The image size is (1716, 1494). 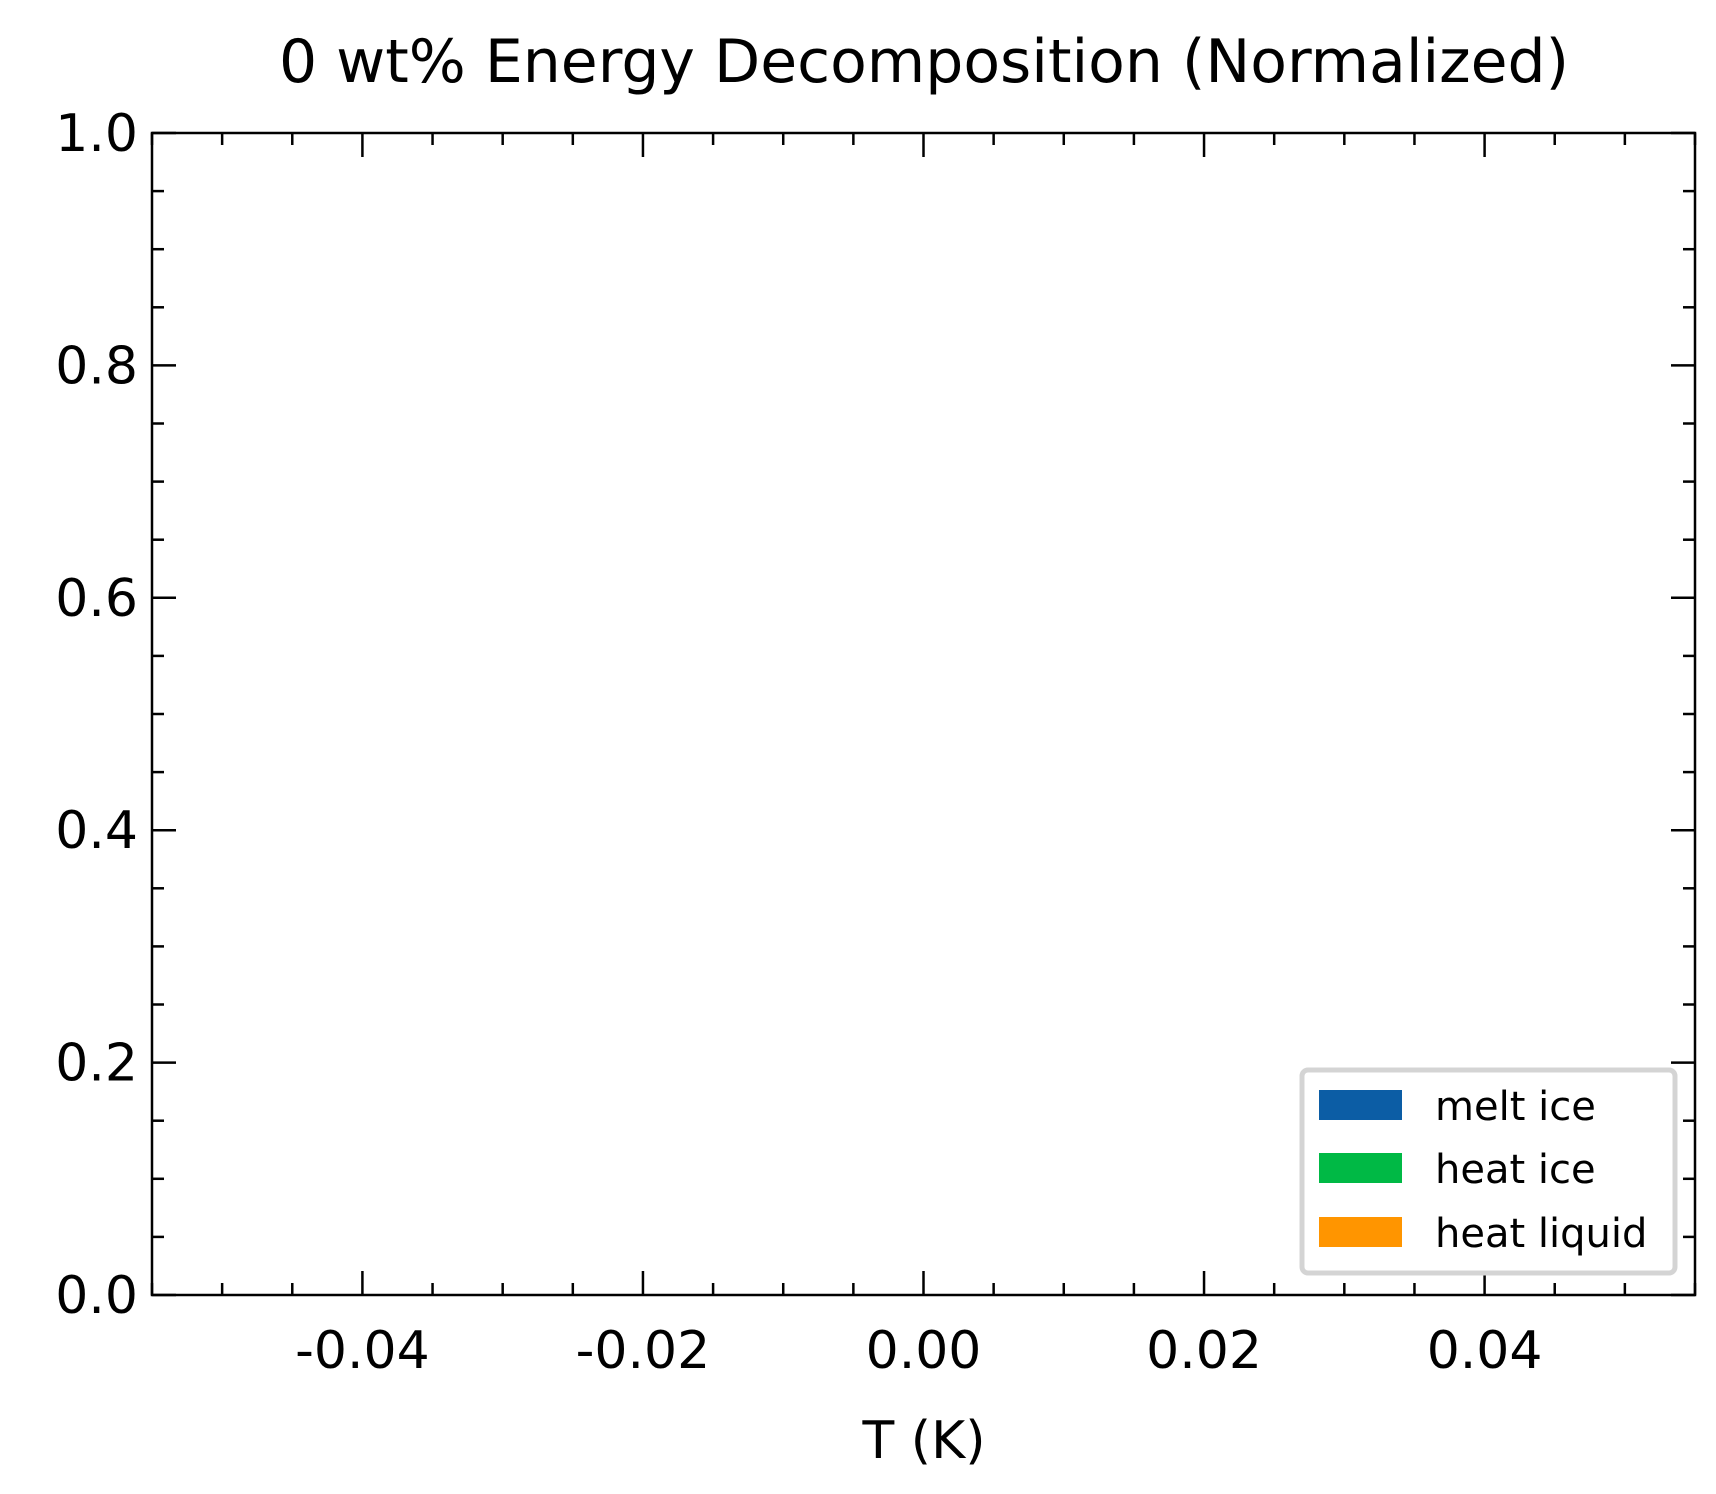 I want to click on legend-label: heat liquid, so click(x=1541, y=1234).